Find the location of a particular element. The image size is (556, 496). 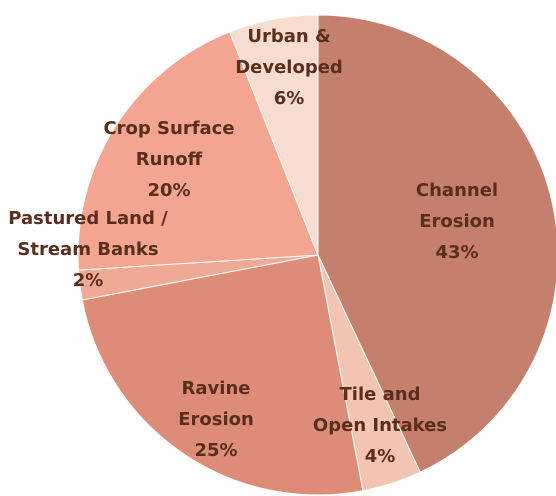

slice-label-line: Ravine is located at coordinates (216, 388).